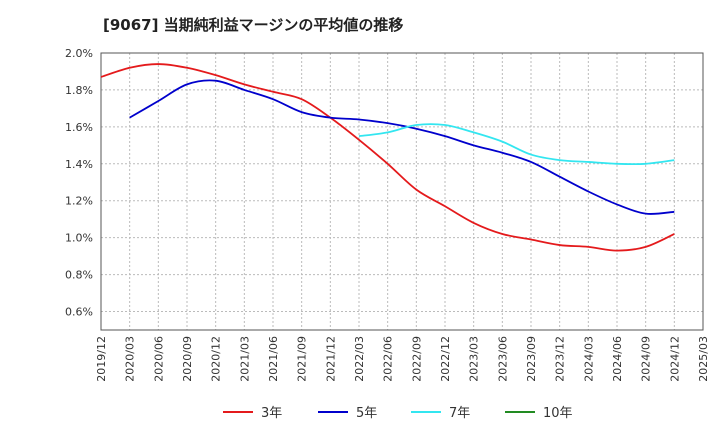 The image size is (720, 440). Describe the element at coordinates (516, 144) in the screenshot. I see `series-line` at that location.